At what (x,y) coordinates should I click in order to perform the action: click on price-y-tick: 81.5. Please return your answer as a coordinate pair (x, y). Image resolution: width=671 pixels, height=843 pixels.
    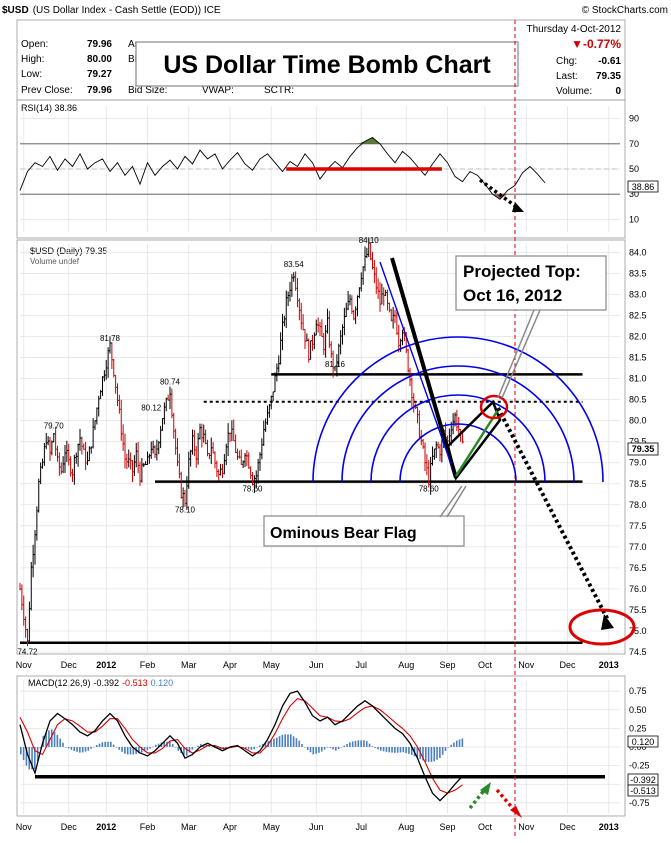
    Looking at the image, I should click on (638, 358).